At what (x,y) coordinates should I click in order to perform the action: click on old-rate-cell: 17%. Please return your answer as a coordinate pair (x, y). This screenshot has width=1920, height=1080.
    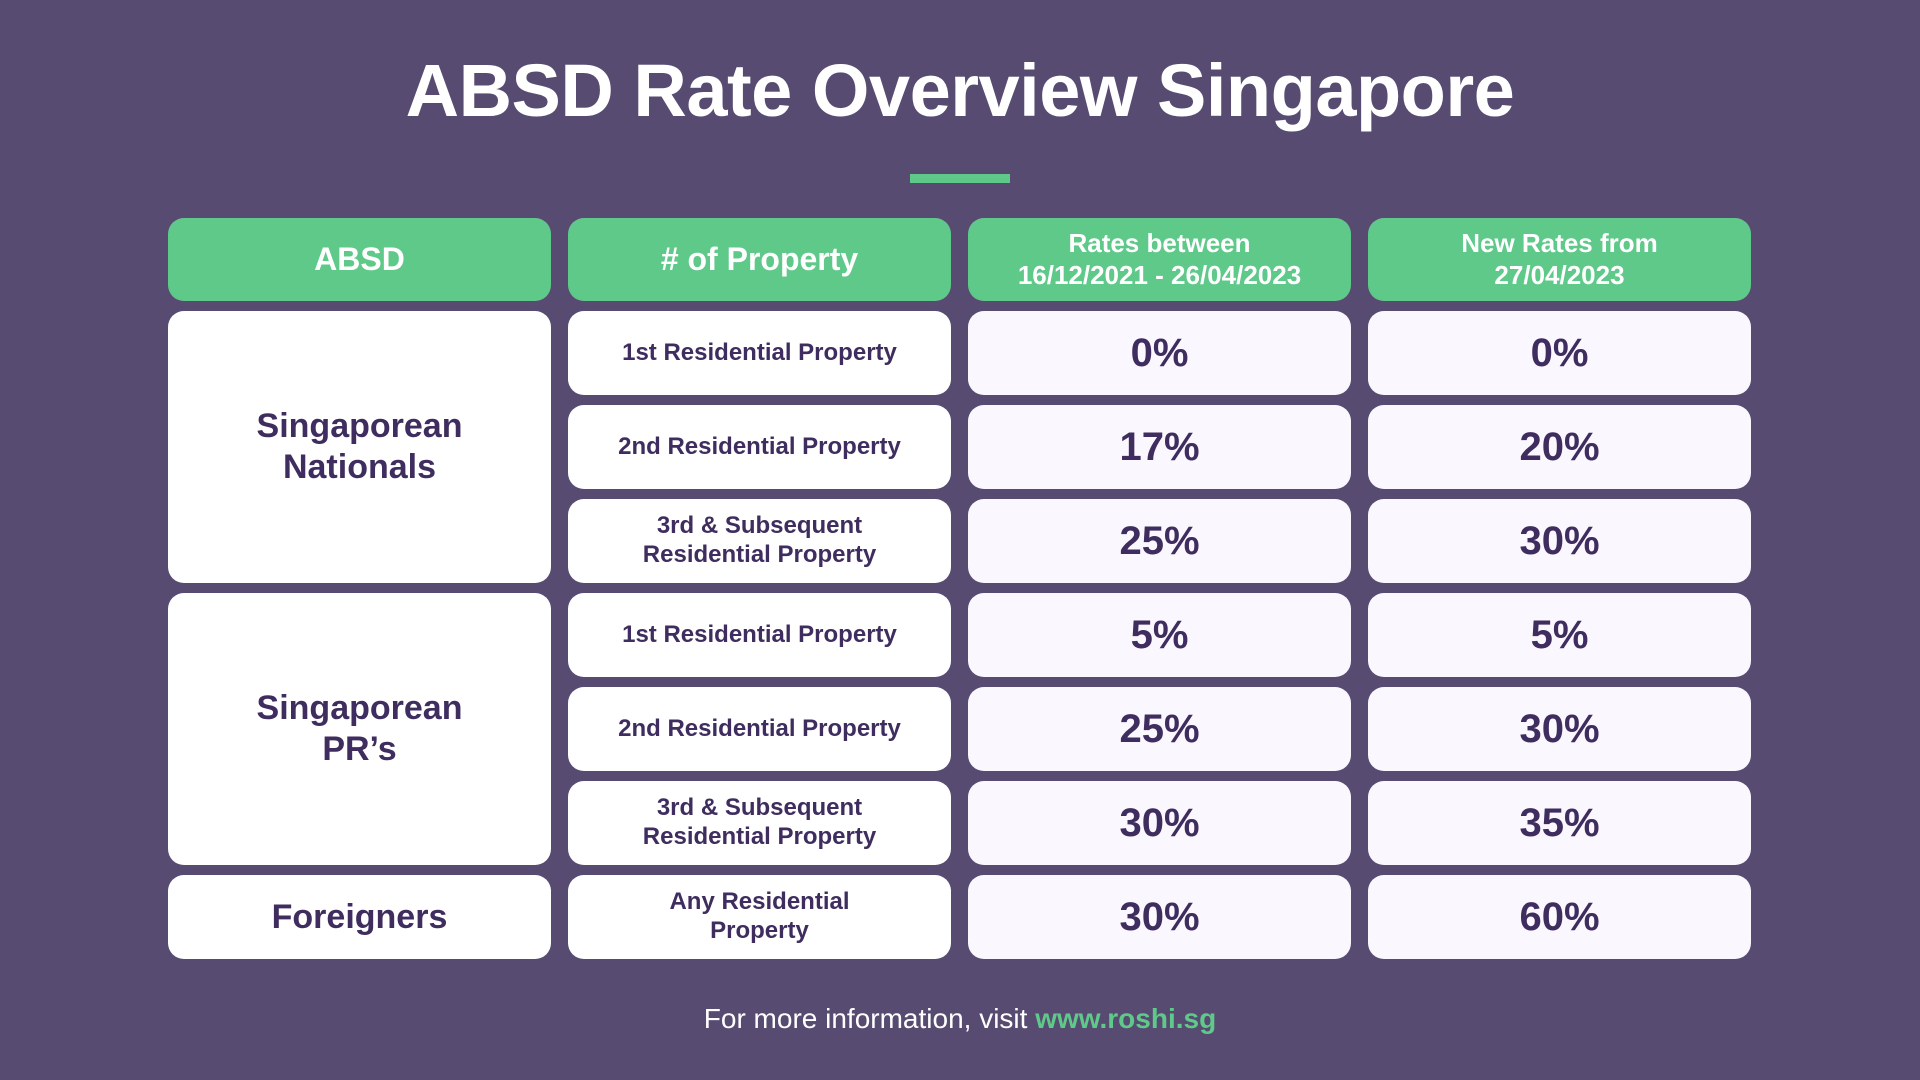
    Looking at the image, I should click on (1159, 447).